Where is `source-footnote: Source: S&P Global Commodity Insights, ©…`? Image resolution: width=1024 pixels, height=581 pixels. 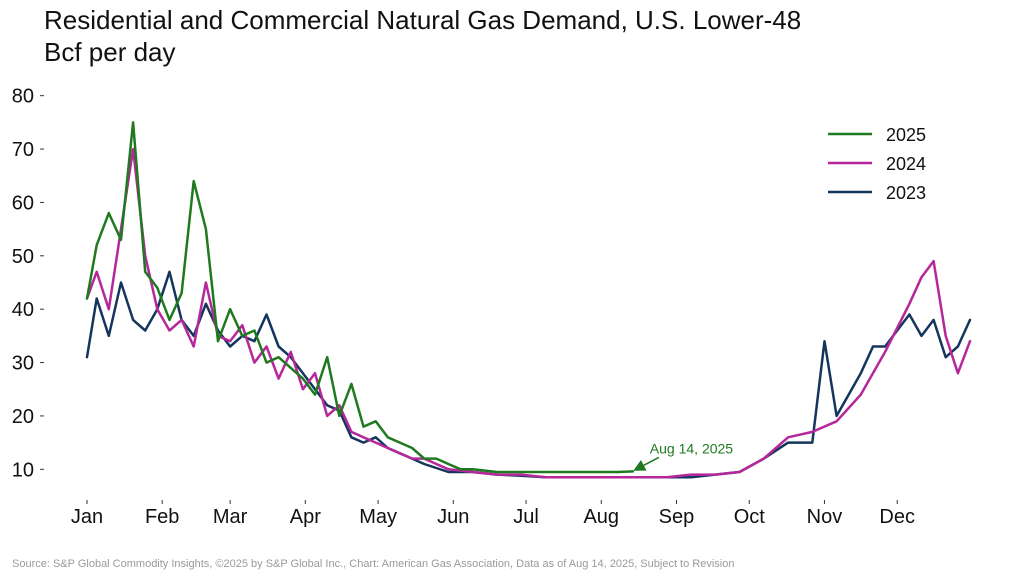
source-footnote: Source: S&P Global Commodity Insights, ©… is located at coordinates (373, 564).